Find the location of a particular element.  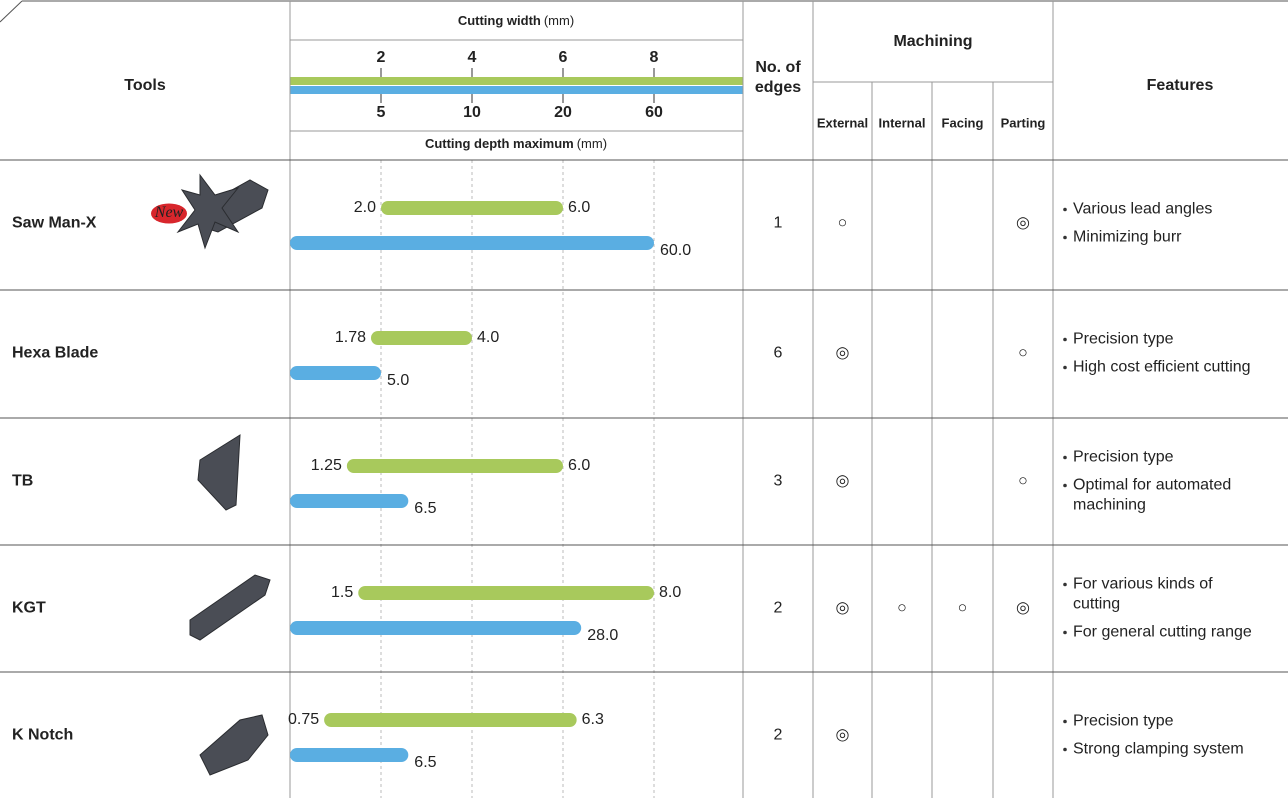

width-band is located at coordinates (516, 81).